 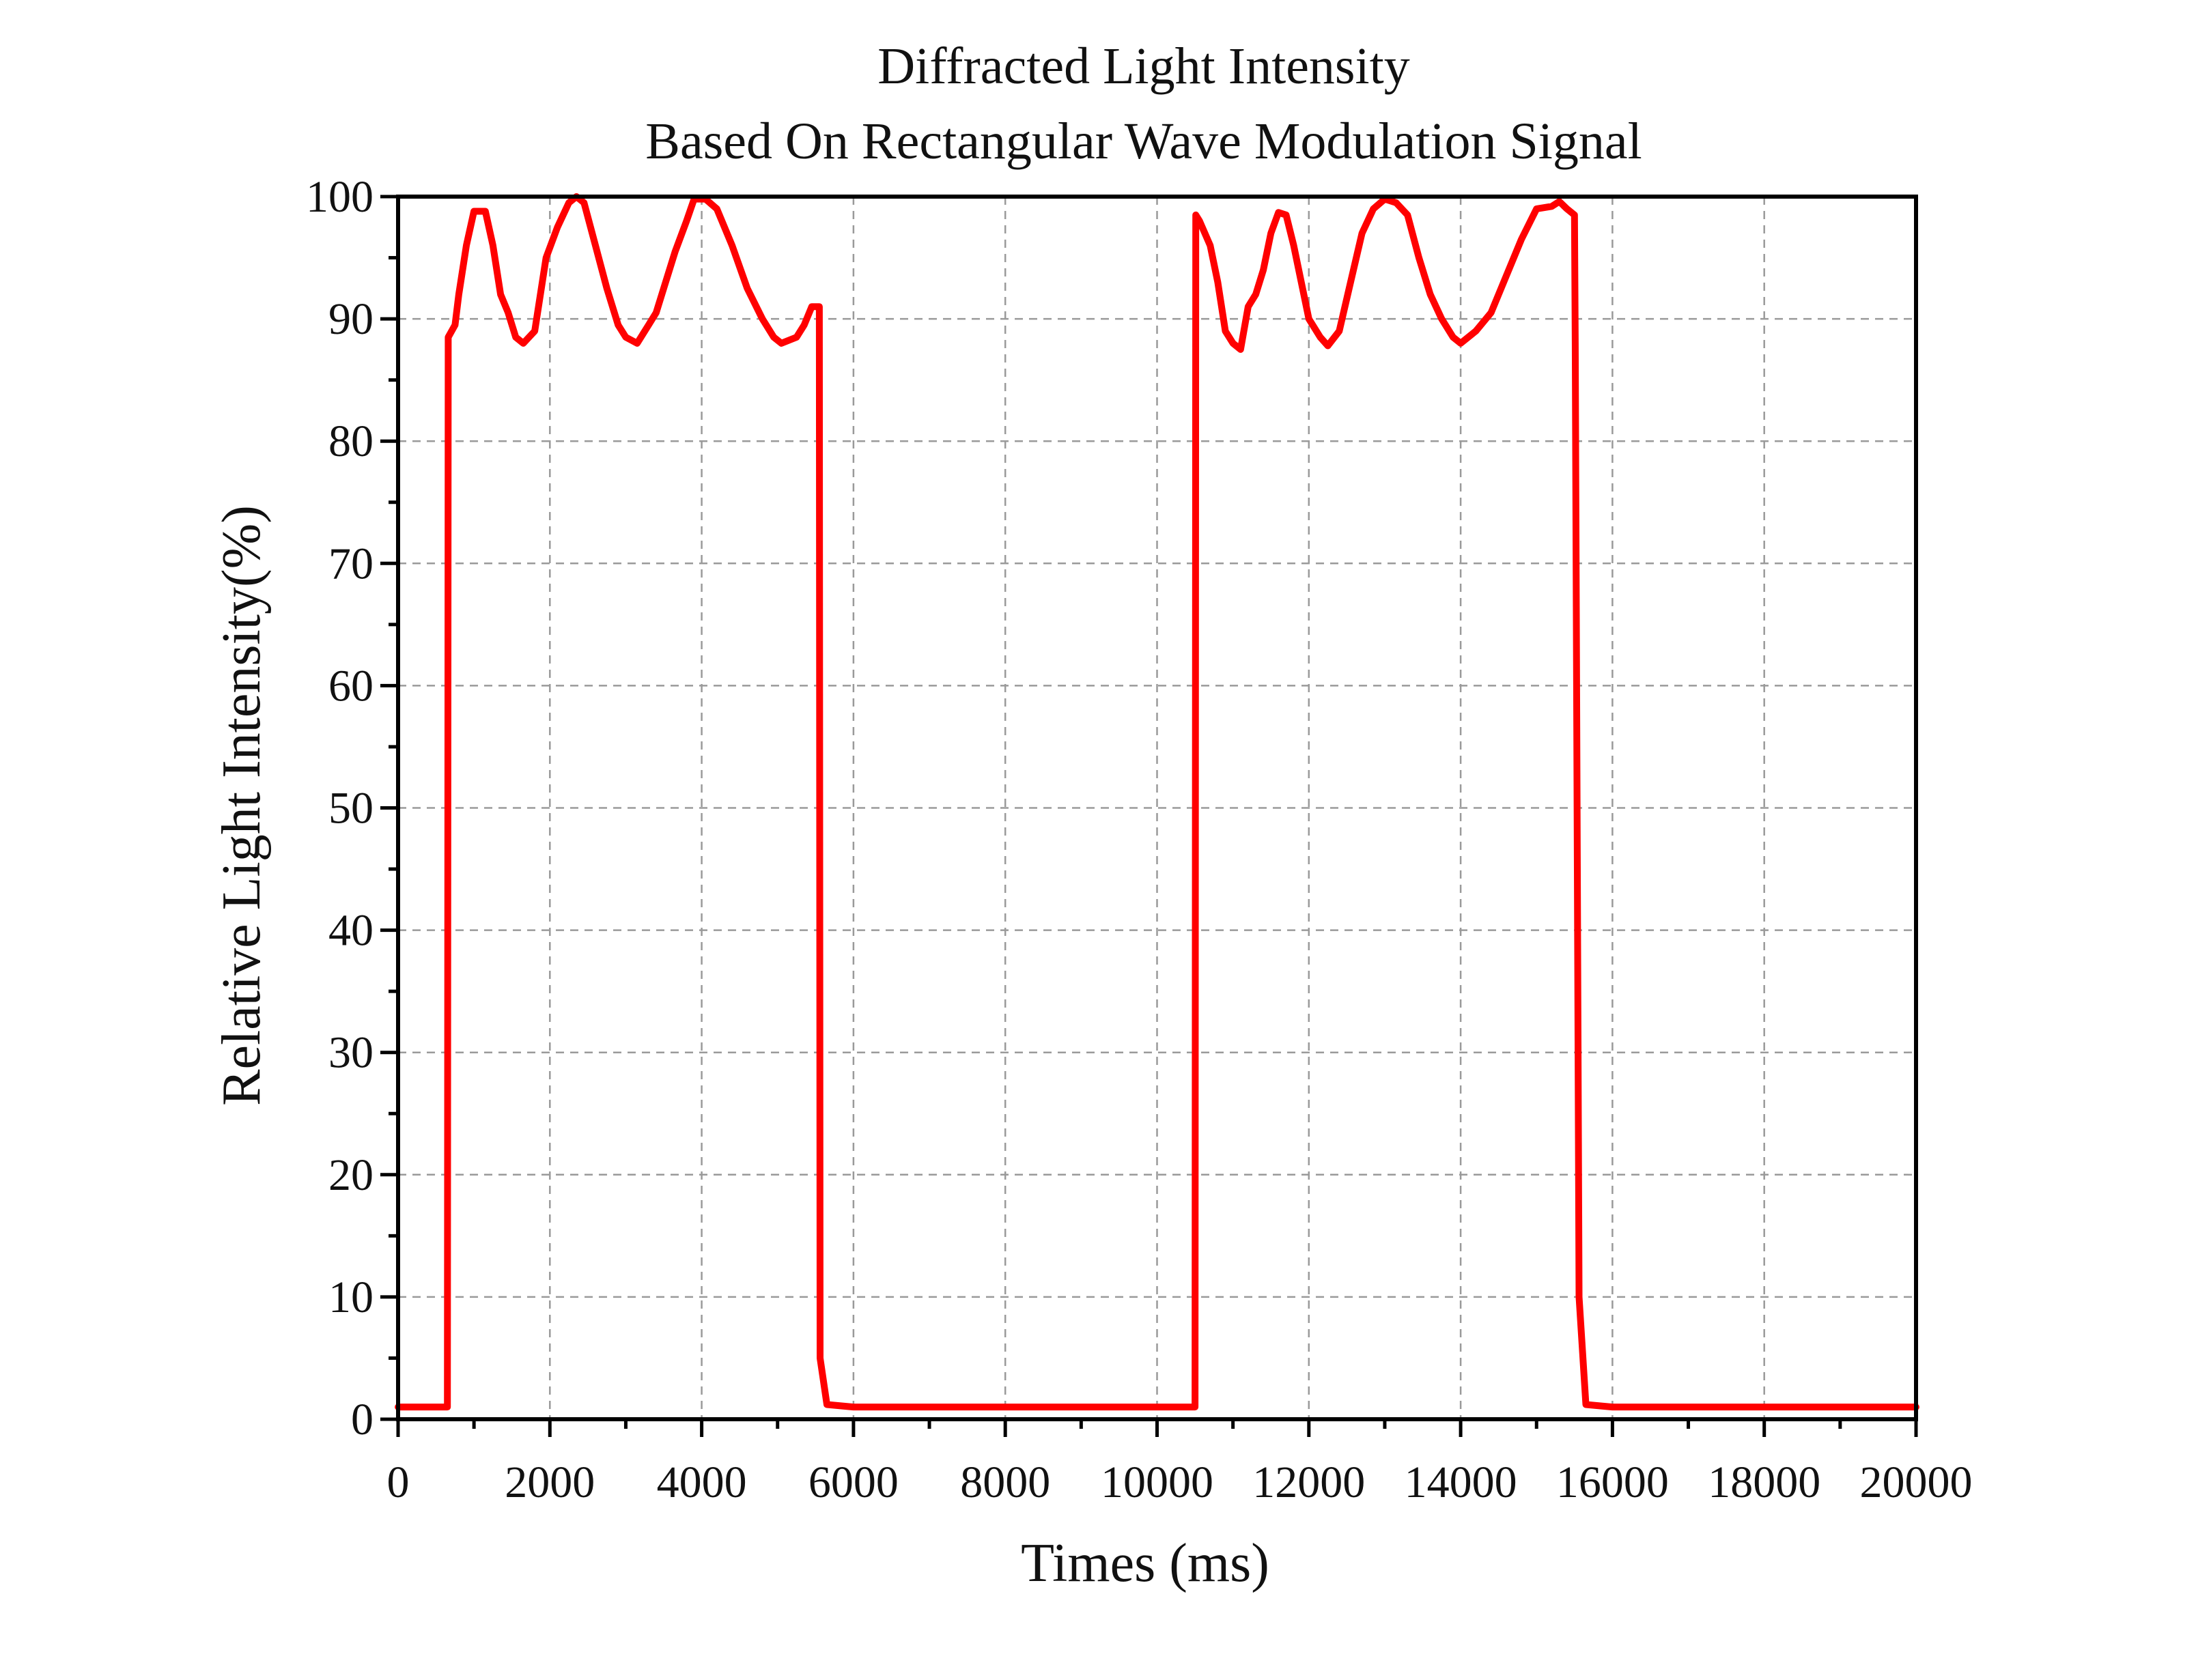 I want to click on y-tick-label: 0, so click(x=362, y=1419).